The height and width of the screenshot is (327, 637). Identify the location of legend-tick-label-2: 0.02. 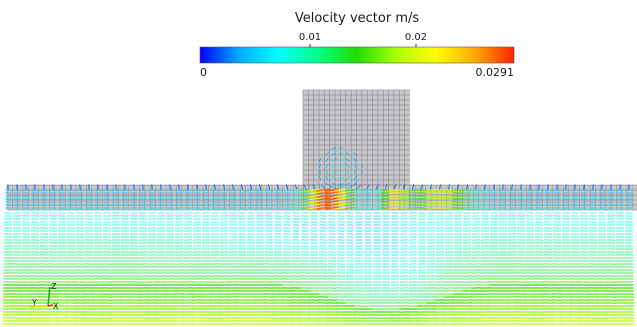
(416, 37).